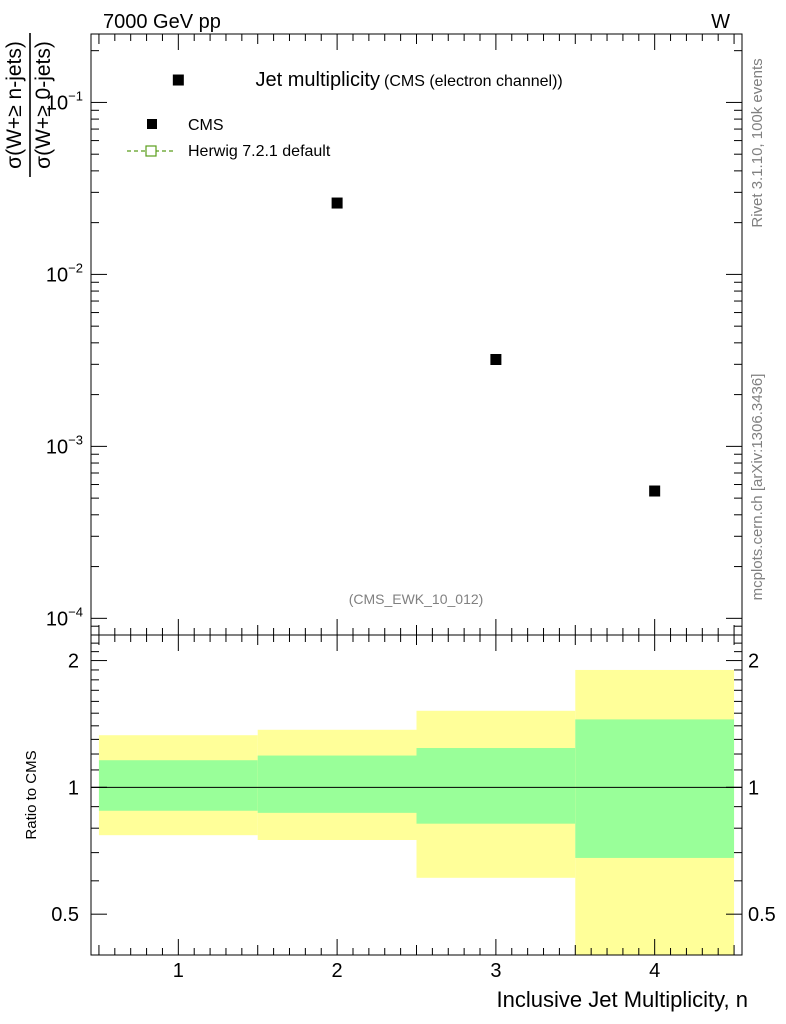 This screenshot has width=786, height=1024. I want to click on header-process-label: W, so click(720, 22).